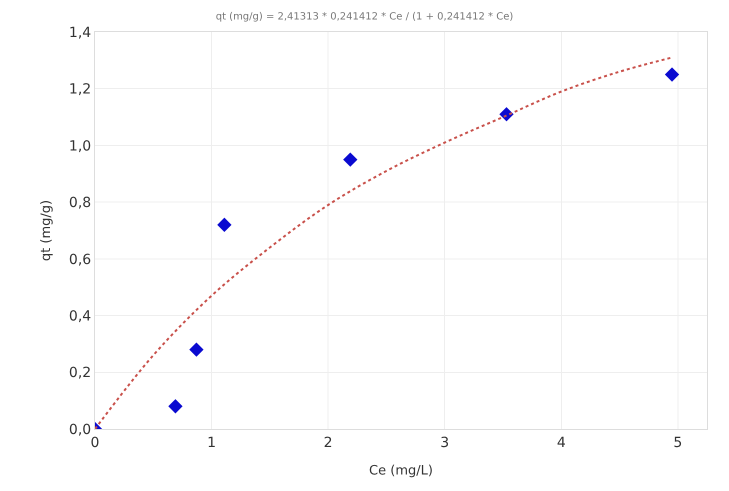 The width and height of the screenshot is (729, 491). Describe the element at coordinates (80, 316) in the screenshot. I see `y-tick-label: 0,4` at that location.